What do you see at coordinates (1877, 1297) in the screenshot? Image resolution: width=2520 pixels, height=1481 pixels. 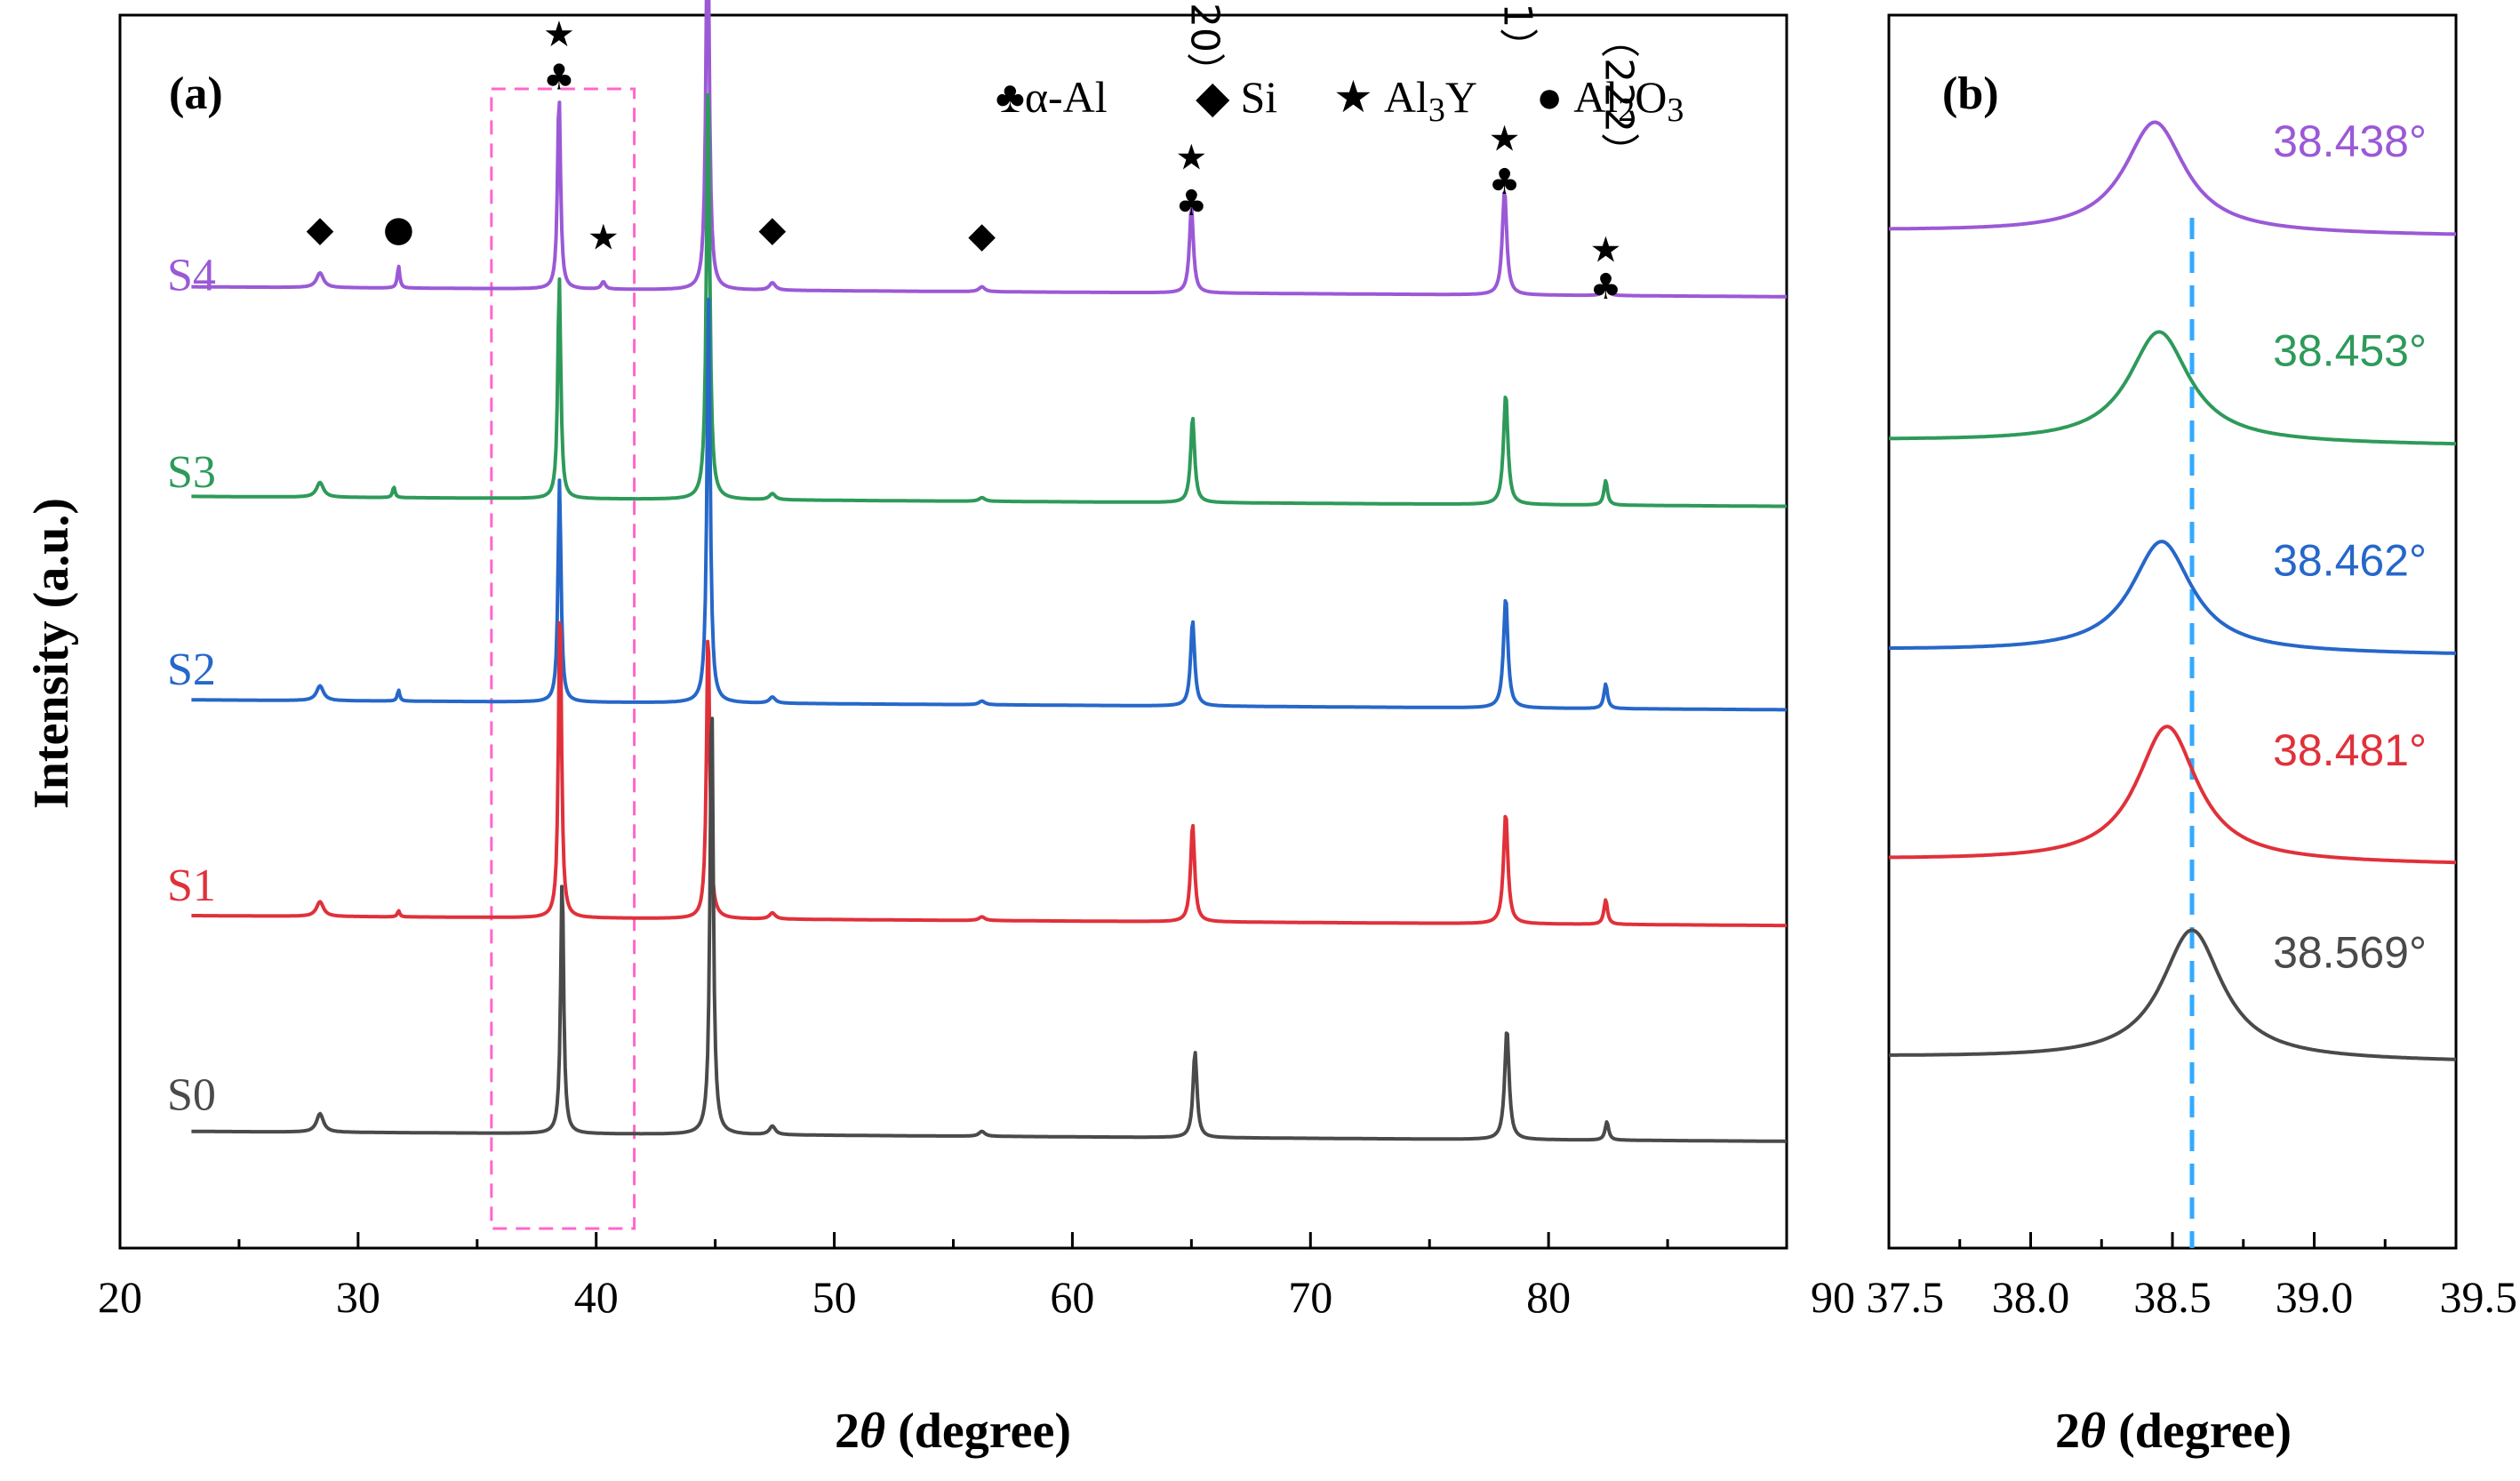 I see `panel-b-tick-label-0: 90 37.5` at bounding box center [1877, 1297].